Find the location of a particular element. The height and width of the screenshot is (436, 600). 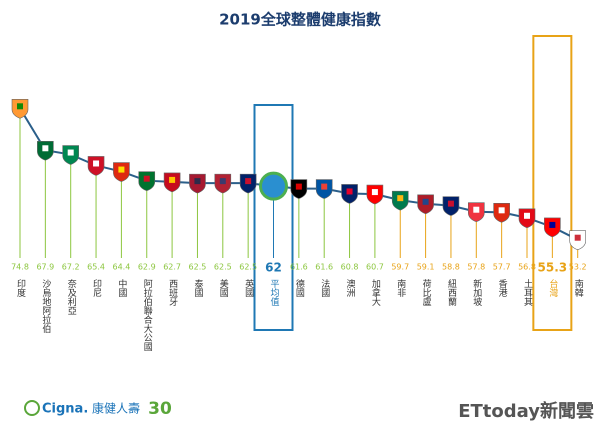

value-label: 60.8 is located at coordinates (350, 267).